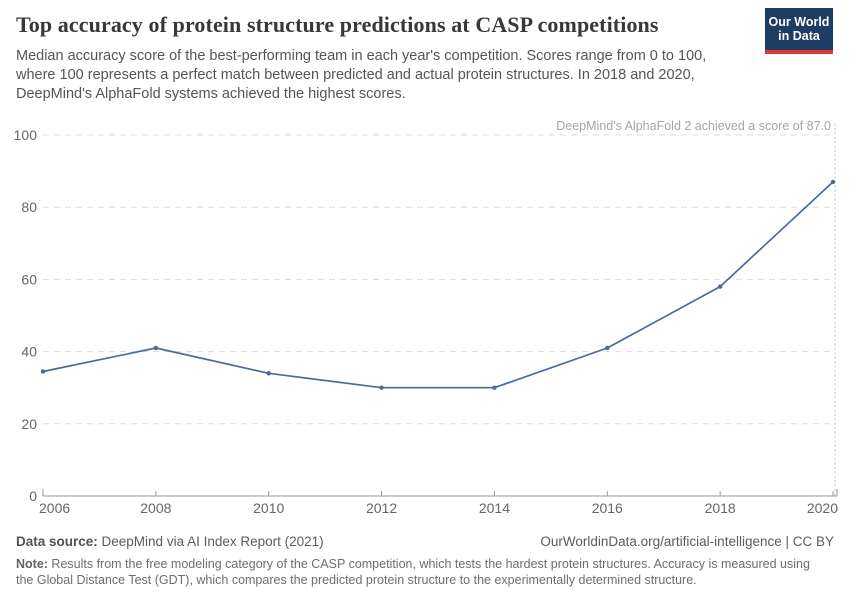 The width and height of the screenshot is (850, 600). What do you see at coordinates (155, 508) in the screenshot?
I see `x-axis-label: 2008` at bounding box center [155, 508].